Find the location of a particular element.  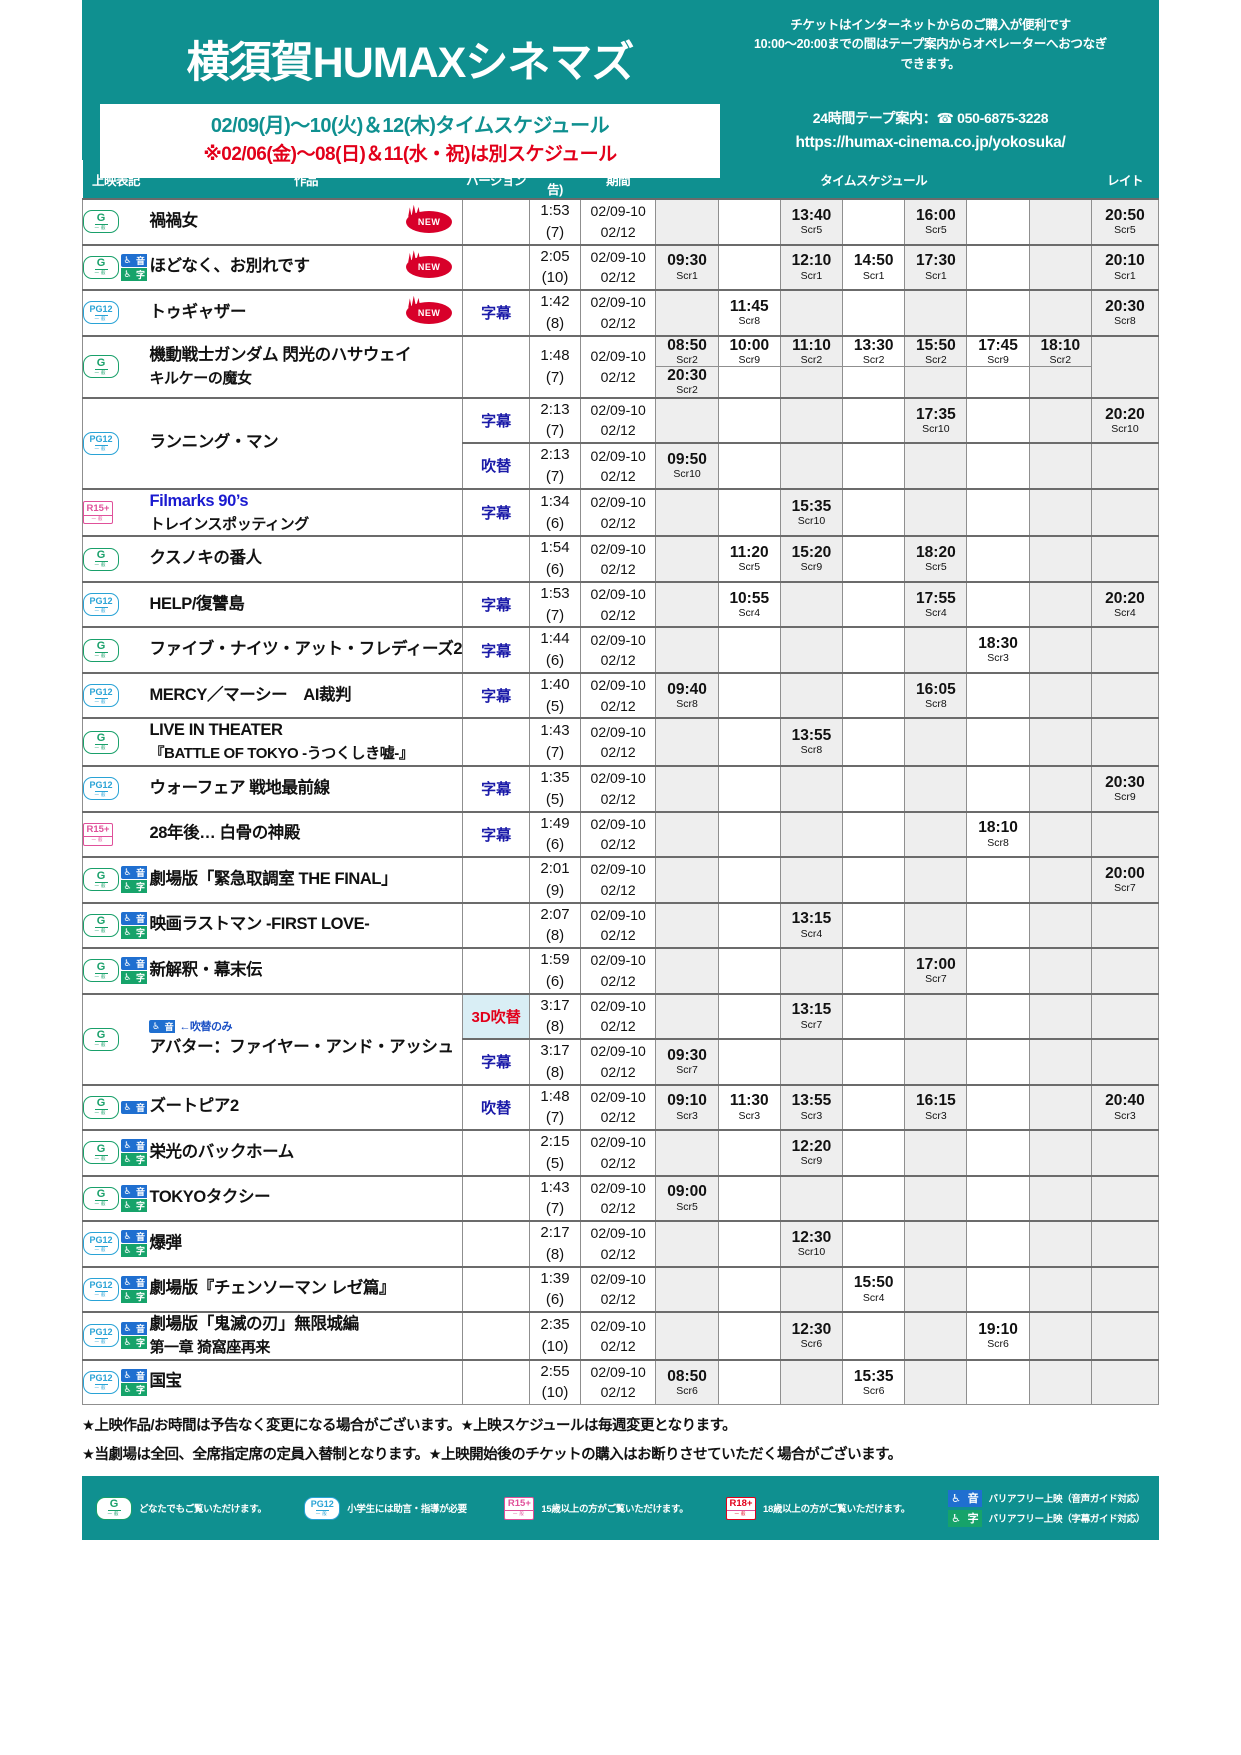

showtime-slot: 12:20 Scr9 is located at coordinates (811, 1153).